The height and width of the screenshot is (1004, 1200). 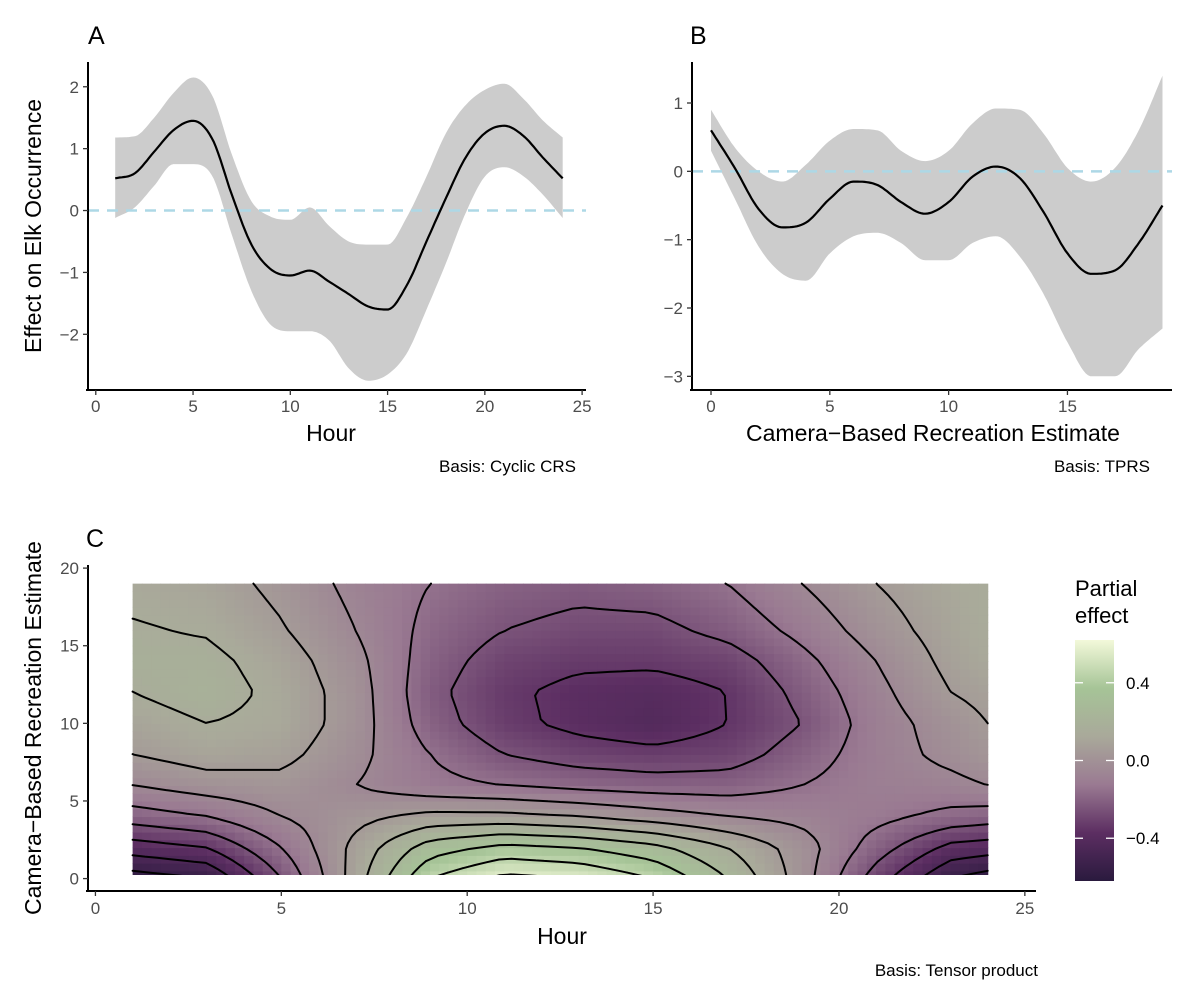 I want to click on panel-b-y-tick-label: −1, so click(x=673, y=240).